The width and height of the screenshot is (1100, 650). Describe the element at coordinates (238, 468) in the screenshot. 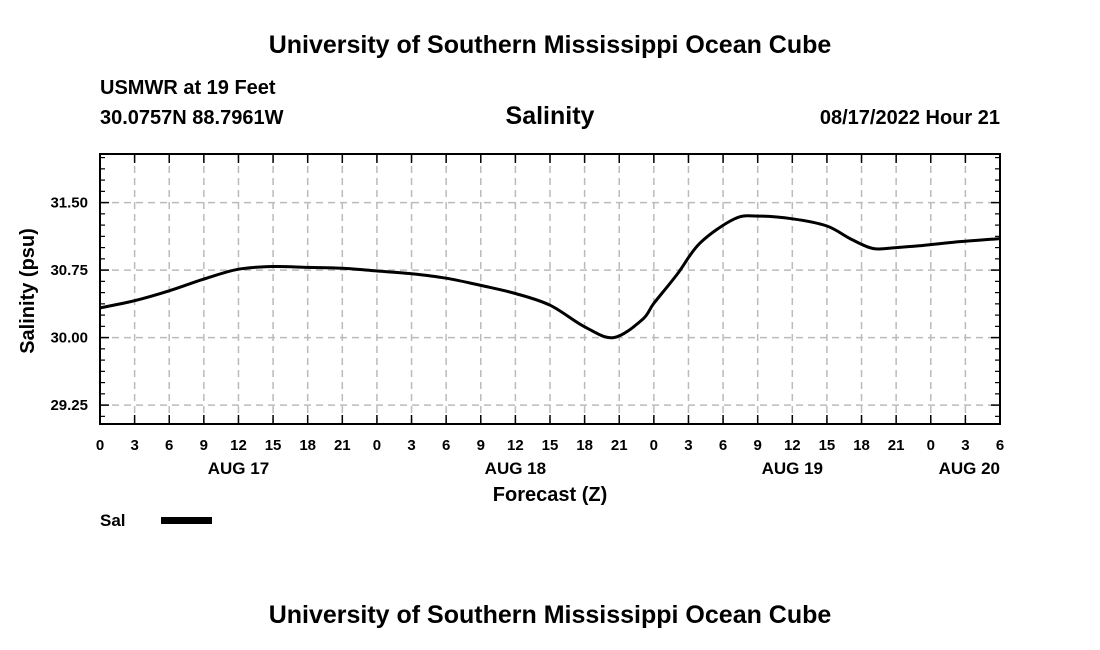

I see `day-label: AUG 17` at that location.